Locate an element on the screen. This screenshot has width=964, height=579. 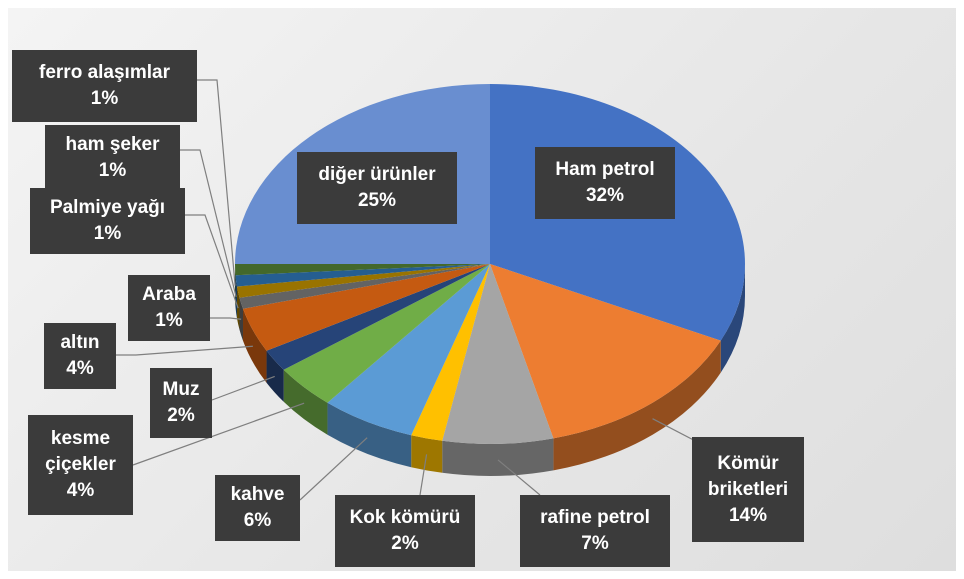
label-value: 6% is located at coordinates (257, 520).